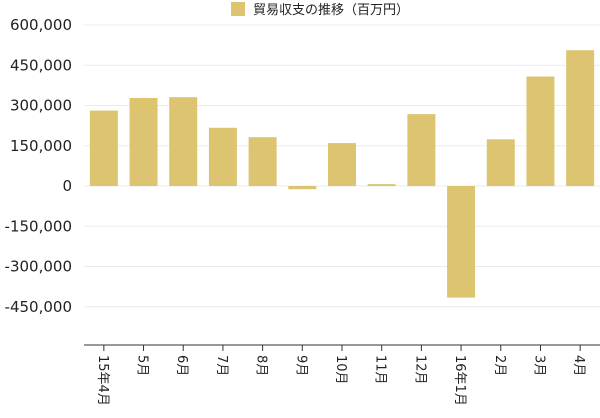 This screenshot has height=418, width=600. I want to click on x-tick-label: 7月, so click(221, 365).